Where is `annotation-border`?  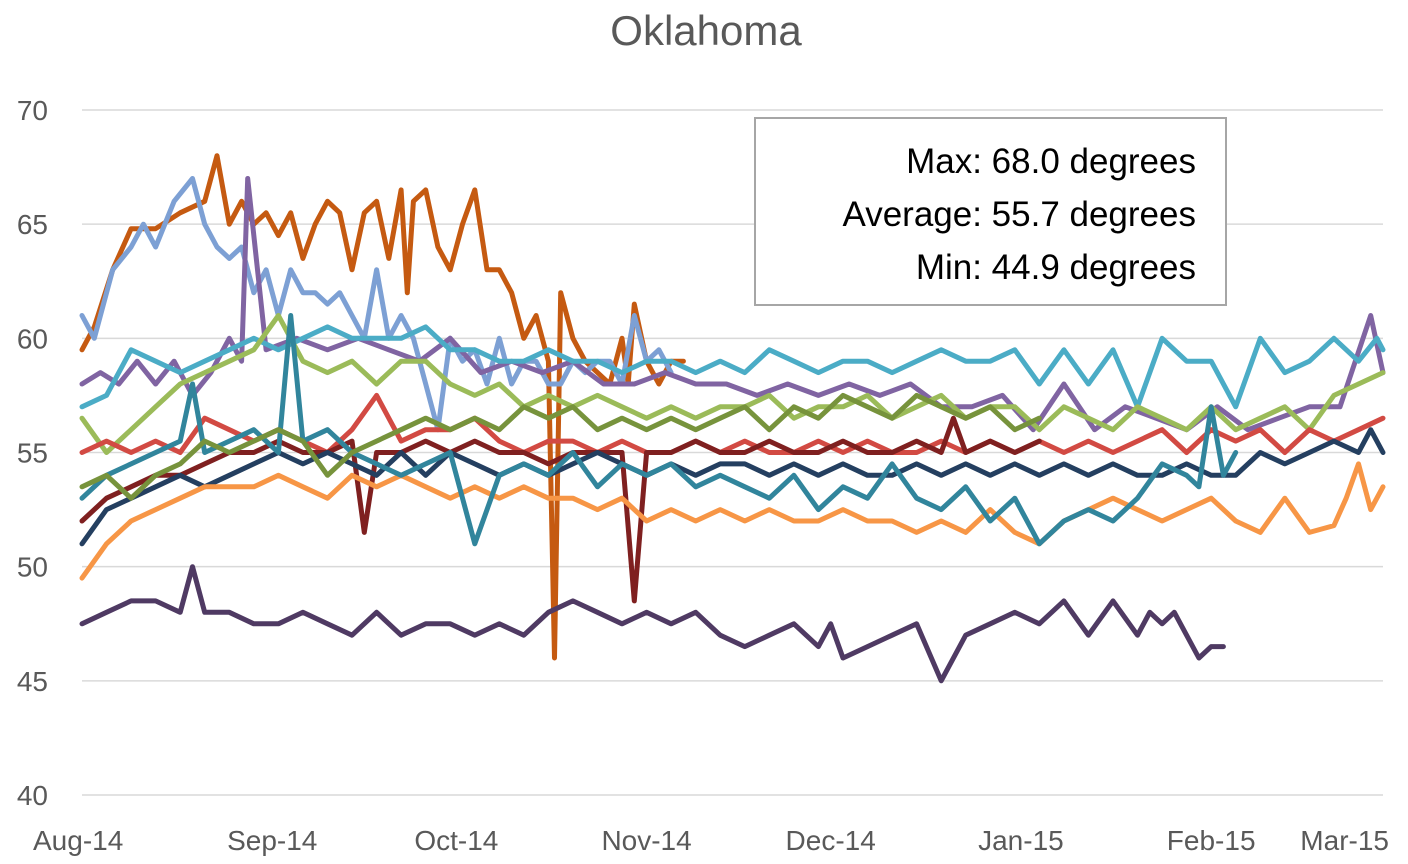
annotation-border is located at coordinates (990, 211).